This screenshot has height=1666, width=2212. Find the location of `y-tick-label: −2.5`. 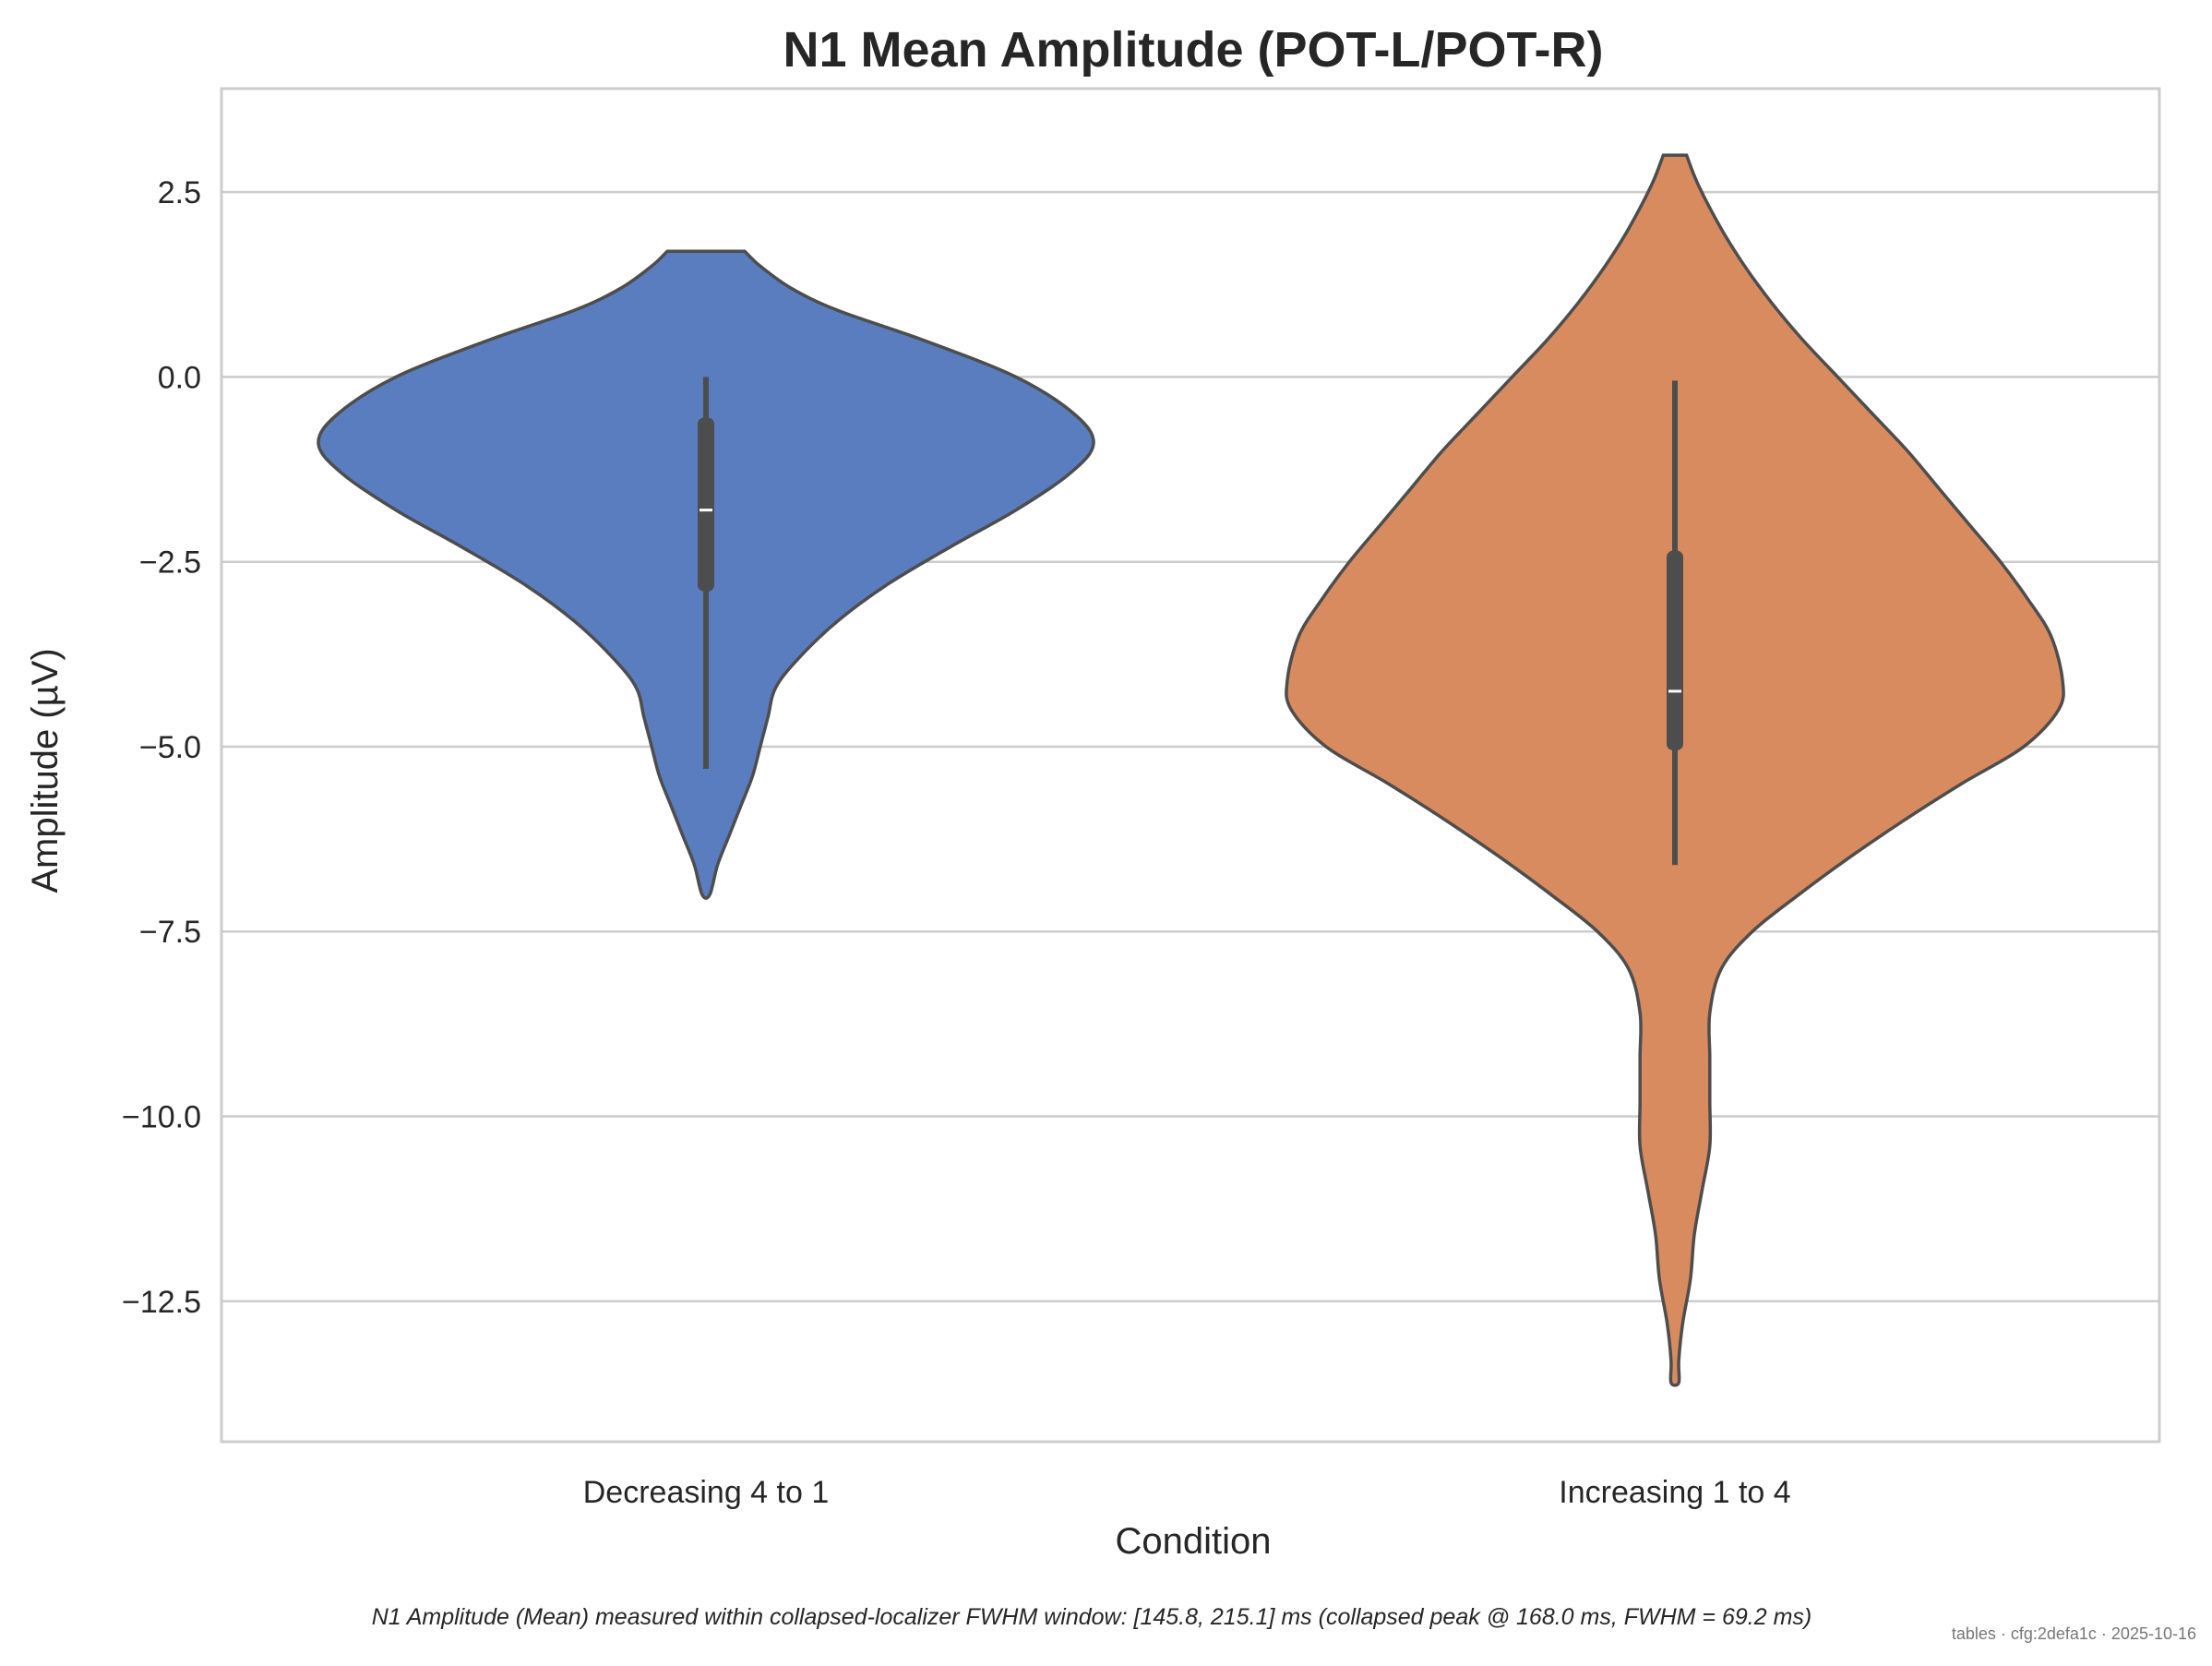

y-tick-label: −2.5 is located at coordinates (170, 563).